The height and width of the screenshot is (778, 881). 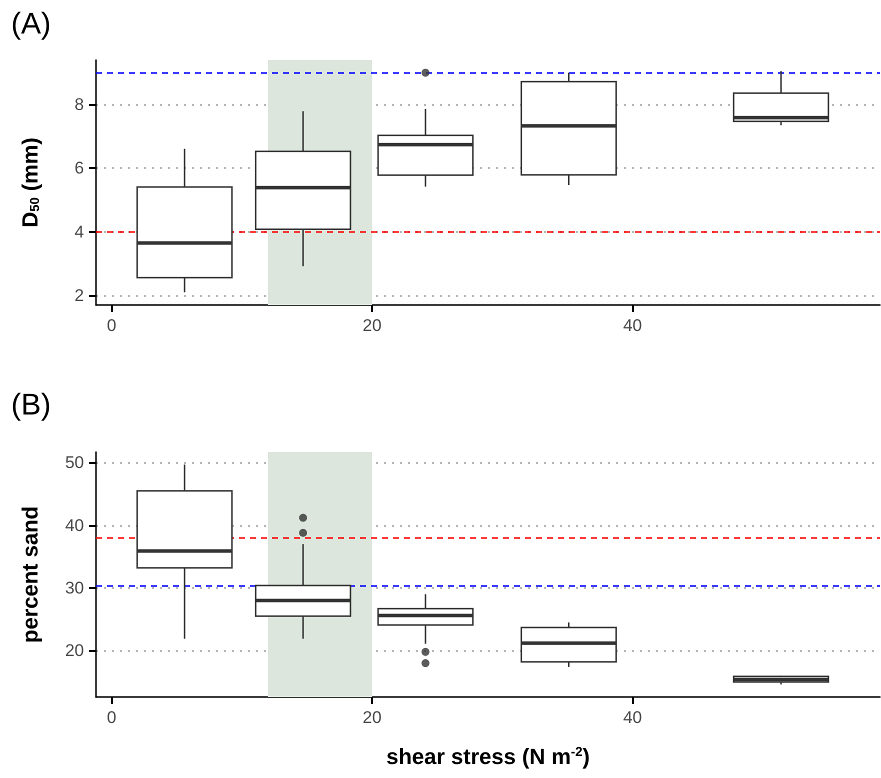 I want to click on chart-title: (A), so click(x=31, y=24).